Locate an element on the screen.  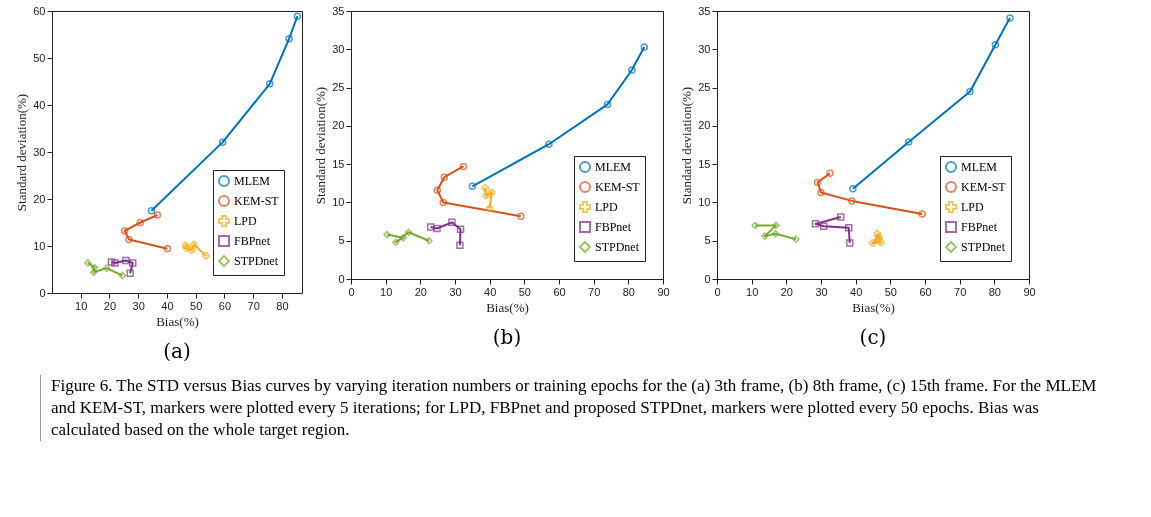
y-tick-label: 50 is located at coordinates (39, 57).